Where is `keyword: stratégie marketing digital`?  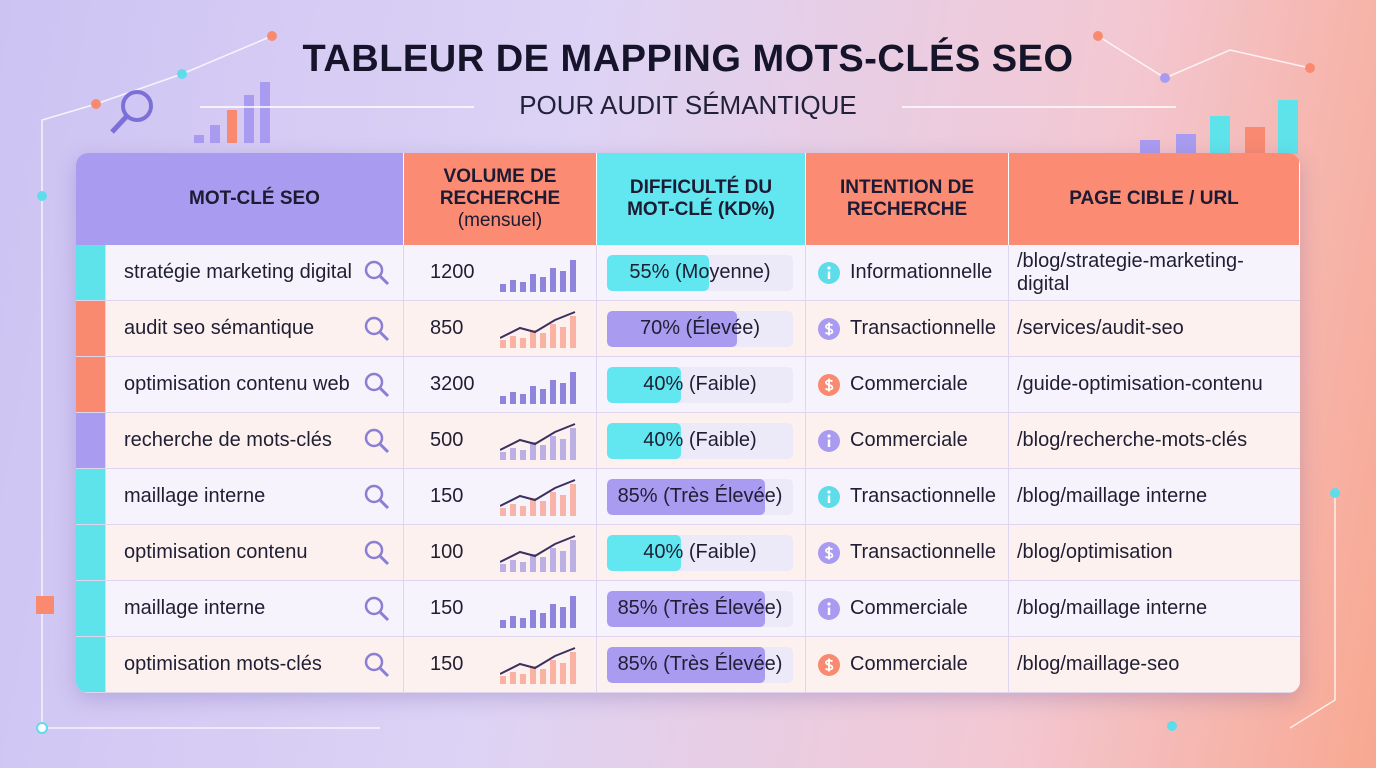
keyword: stratégie marketing digital is located at coordinates (238, 272).